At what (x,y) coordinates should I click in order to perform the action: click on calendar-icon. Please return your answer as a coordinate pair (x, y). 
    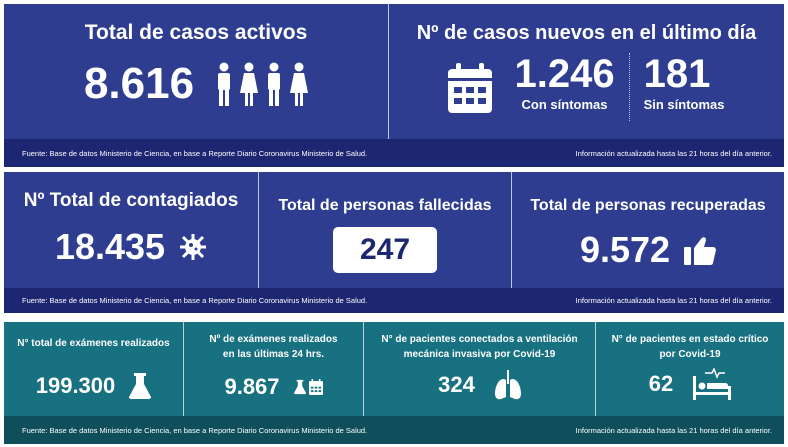
    Looking at the image, I should click on (470, 88).